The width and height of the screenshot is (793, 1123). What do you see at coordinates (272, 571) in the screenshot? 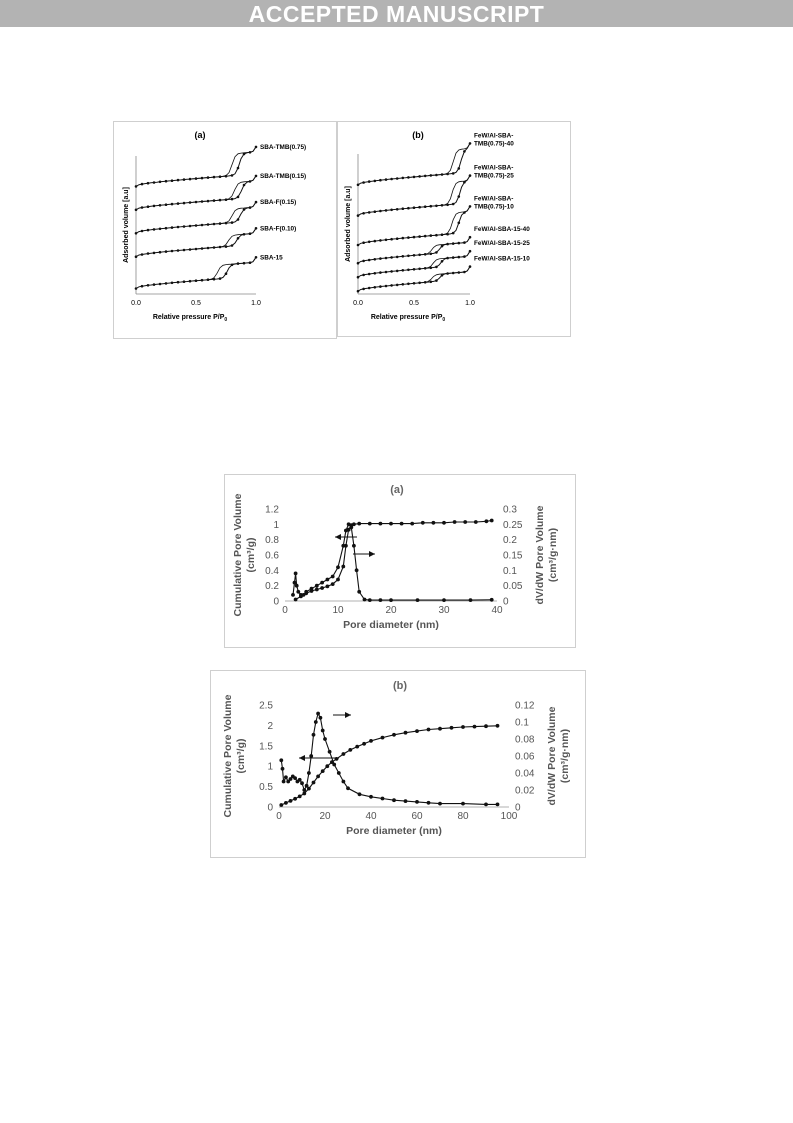
I see `y-left-tick-label: 0.4` at bounding box center [272, 571].